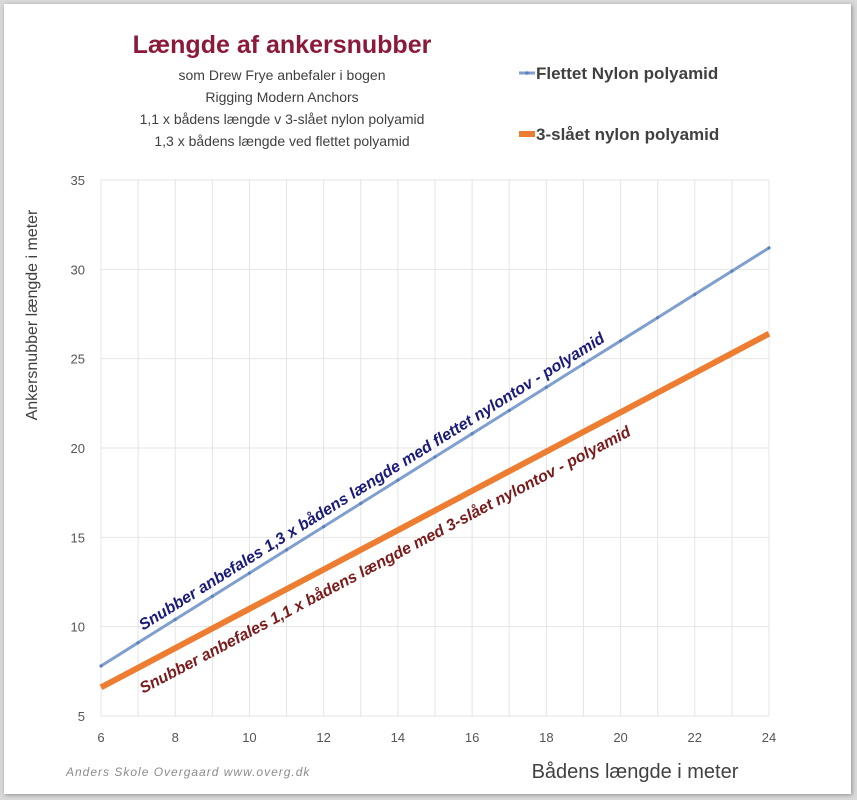 This screenshot has width=857, height=800. I want to click on x-tick-labels: 6 8 10 12 14 16 18 20 22 24, so click(436, 737).